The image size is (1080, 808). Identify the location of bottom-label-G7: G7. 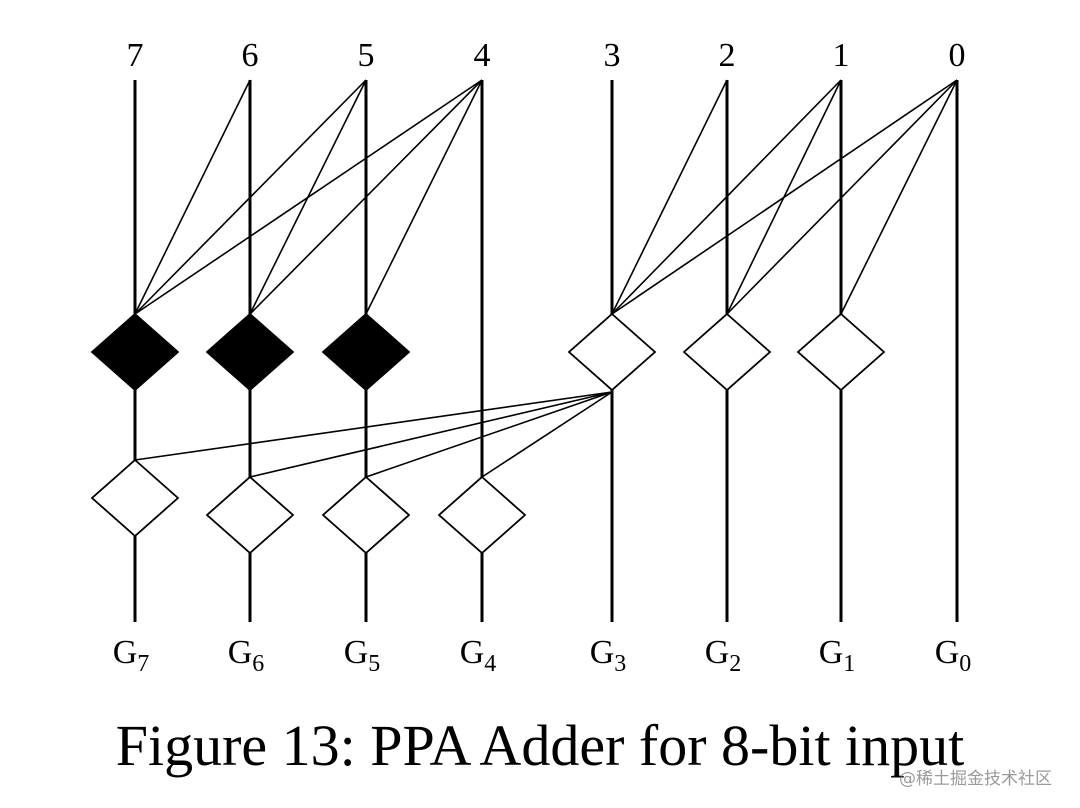
(131, 655).